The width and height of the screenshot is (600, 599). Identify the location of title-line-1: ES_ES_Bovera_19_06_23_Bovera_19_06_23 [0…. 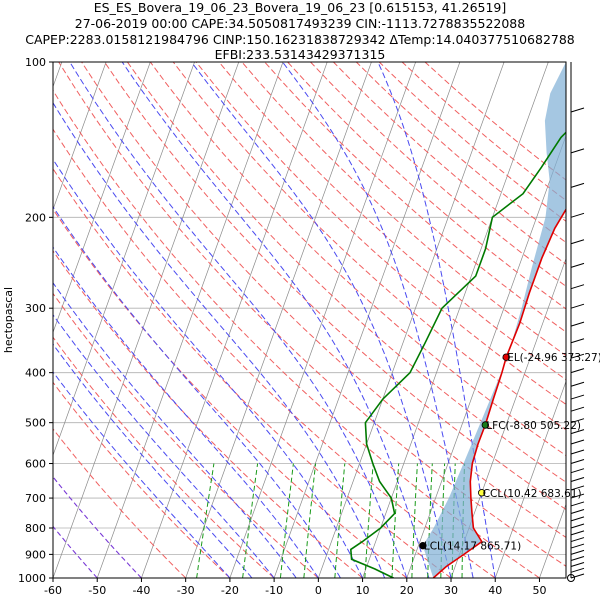
(300, 7).